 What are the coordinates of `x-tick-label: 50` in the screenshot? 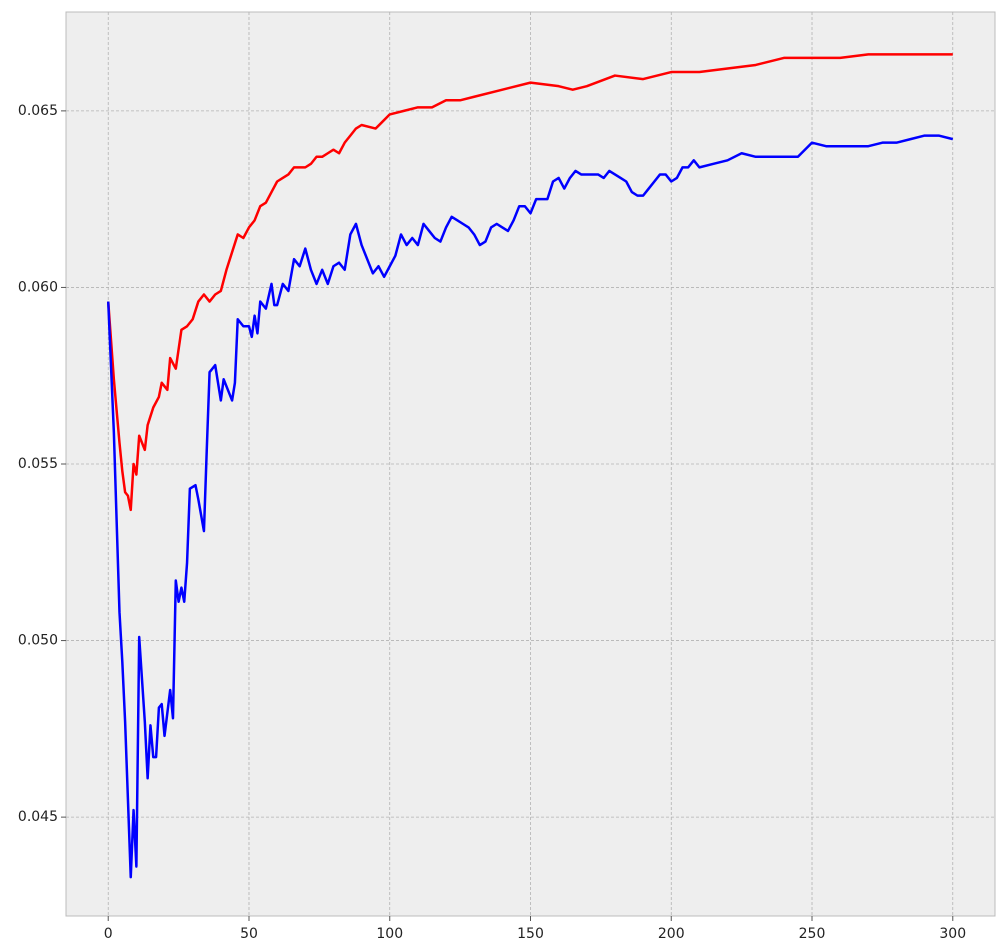 It's located at (249, 934).